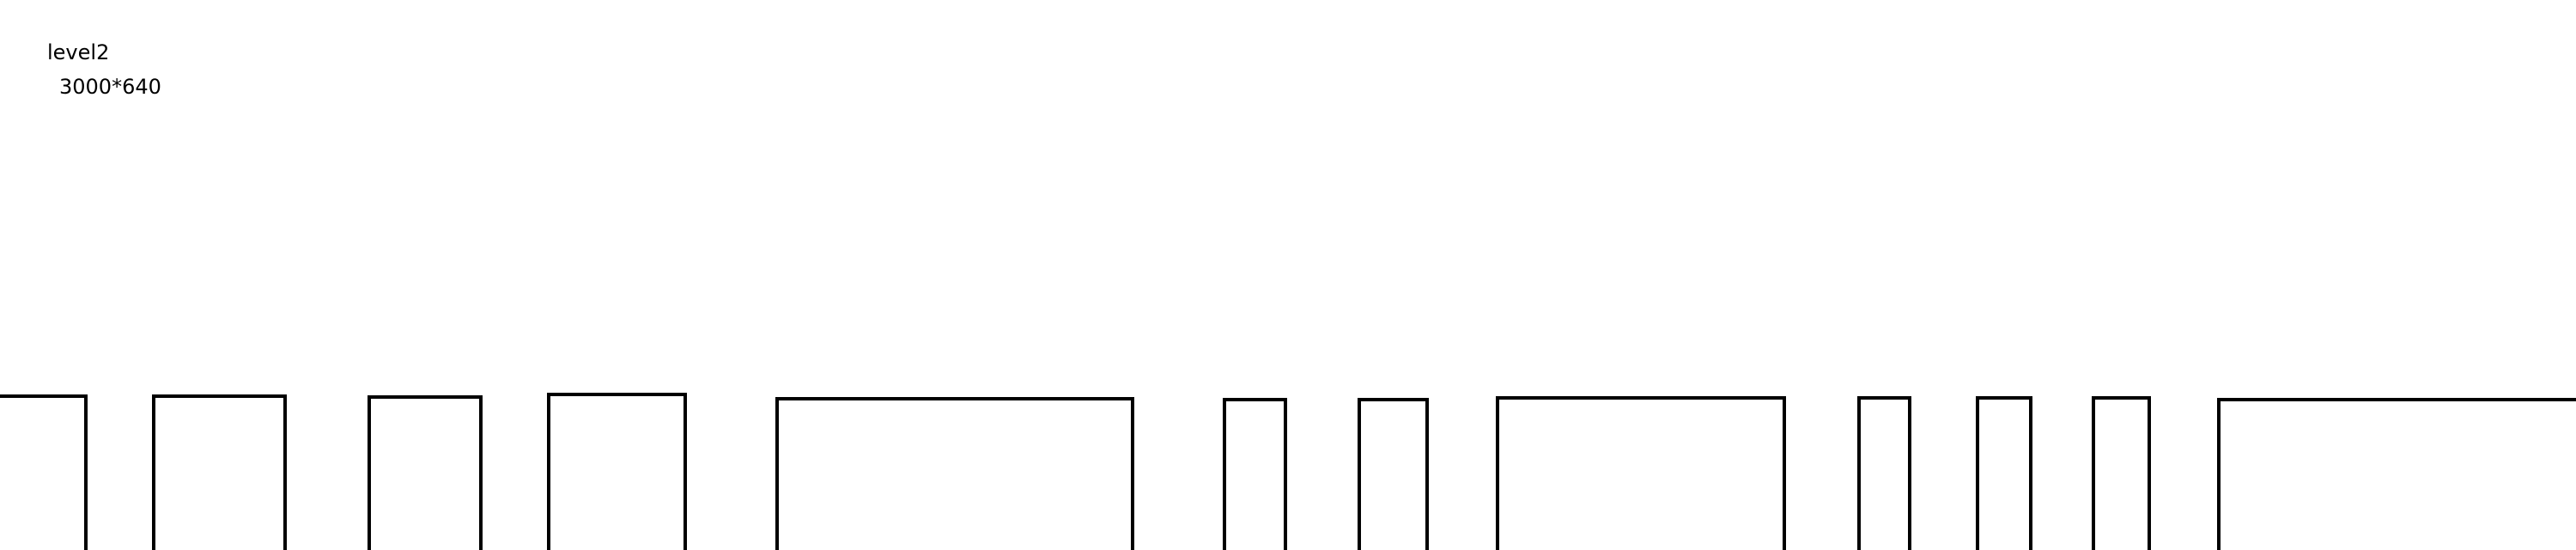 The image size is (2576, 550). What do you see at coordinates (78, 52) in the screenshot?
I see `level-title: level2` at bounding box center [78, 52].